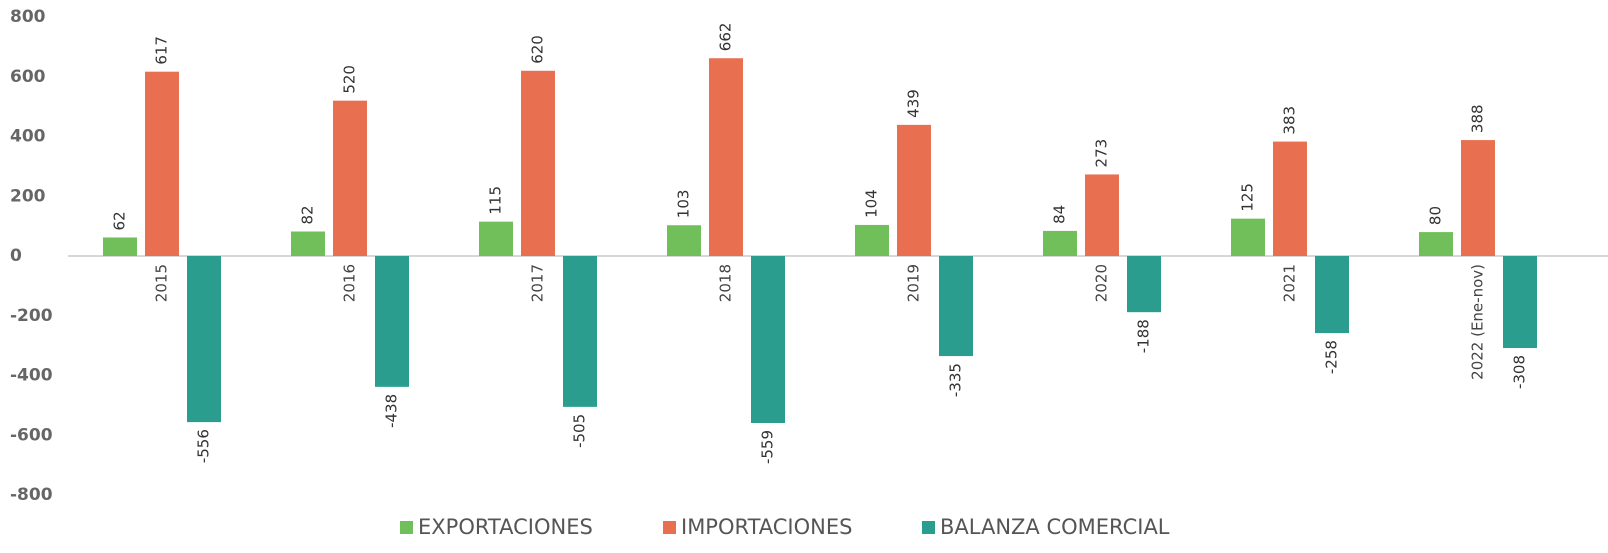 This screenshot has height=553, width=1608. Describe the element at coordinates (1144, 336) in the screenshot. I see `value-label: -188` at that location.